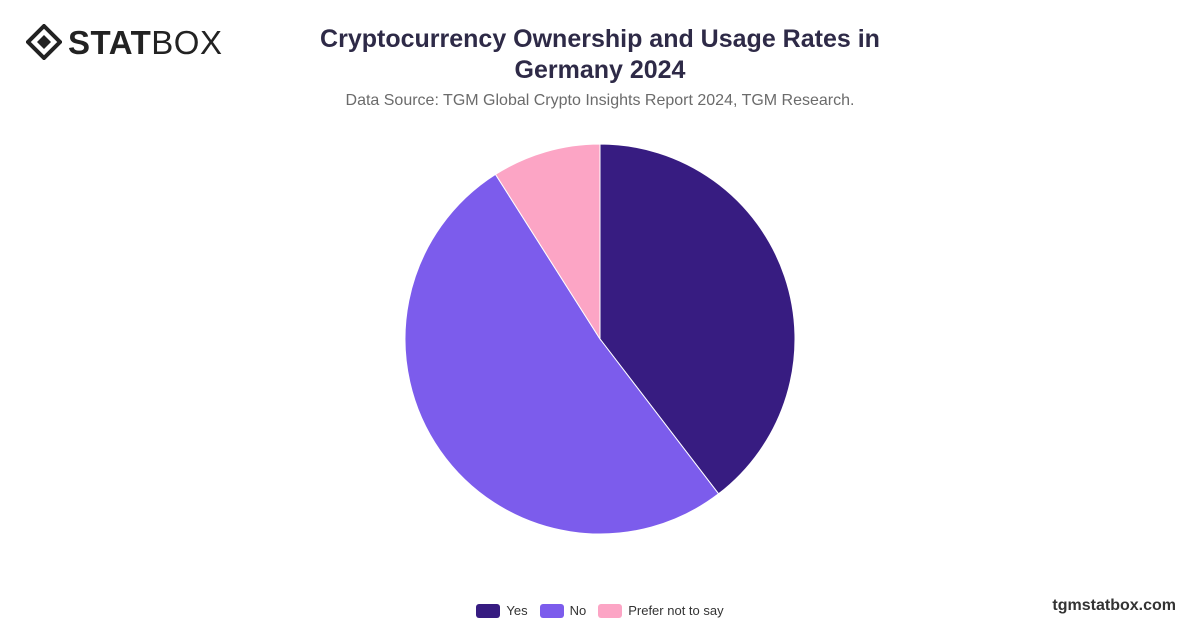 This screenshot has width=1200, height=628. I want to click on footer-site-url: tgmstatbox.com, so click(1114, 605).